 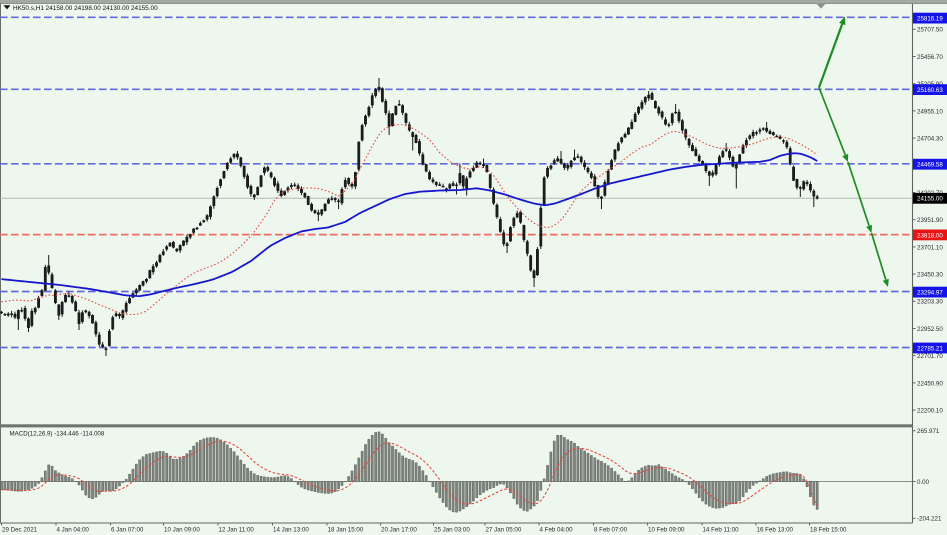 What do you see at coordinates (930, 111) in the screenshot?
I see `svg-text: 24955.10` at bounding box center [930, 111].